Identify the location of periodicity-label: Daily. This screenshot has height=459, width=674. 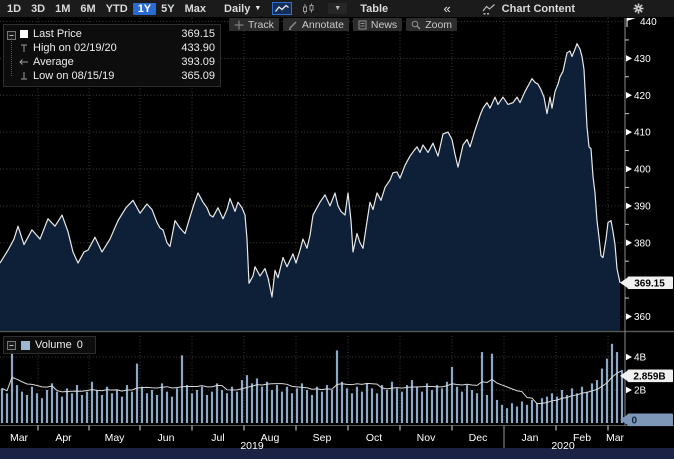
(237, 8).